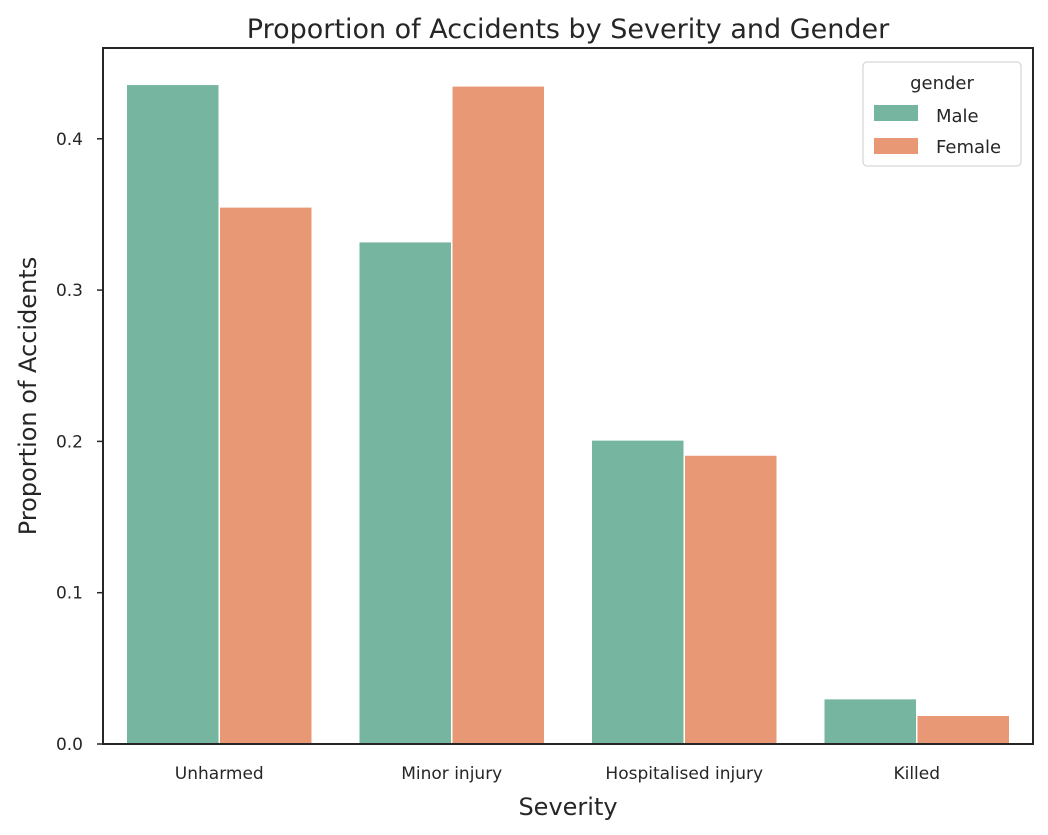 The image size is (1048, 835). Describe the element at coordinates (896, 113) in the screenshot. I see `legend-swatch-male` at that location.